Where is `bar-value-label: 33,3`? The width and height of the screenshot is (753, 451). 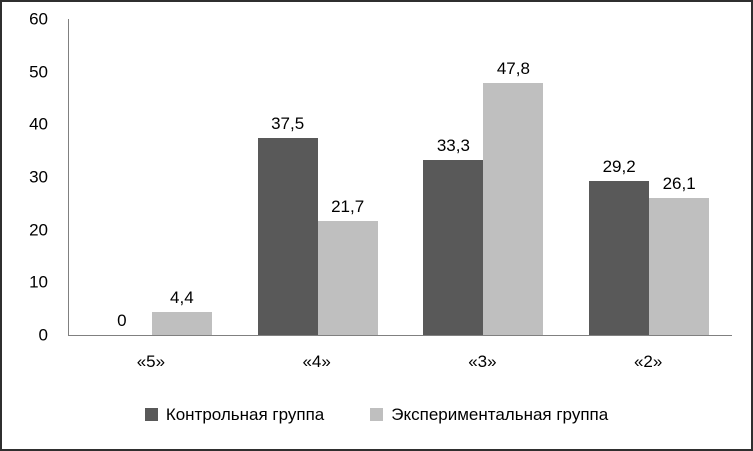
bar-value-label: 33,3 is located at coordinates (453, 145).